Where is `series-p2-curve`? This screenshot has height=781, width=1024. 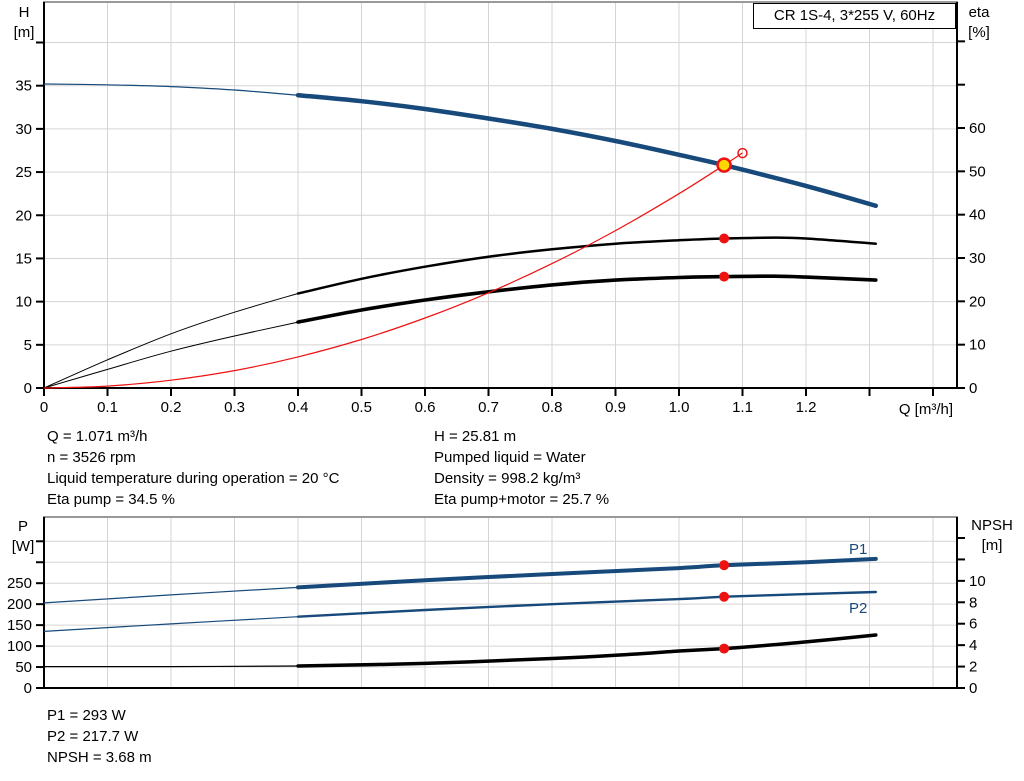 series-p2-curve is located at coordinates (460, 611).